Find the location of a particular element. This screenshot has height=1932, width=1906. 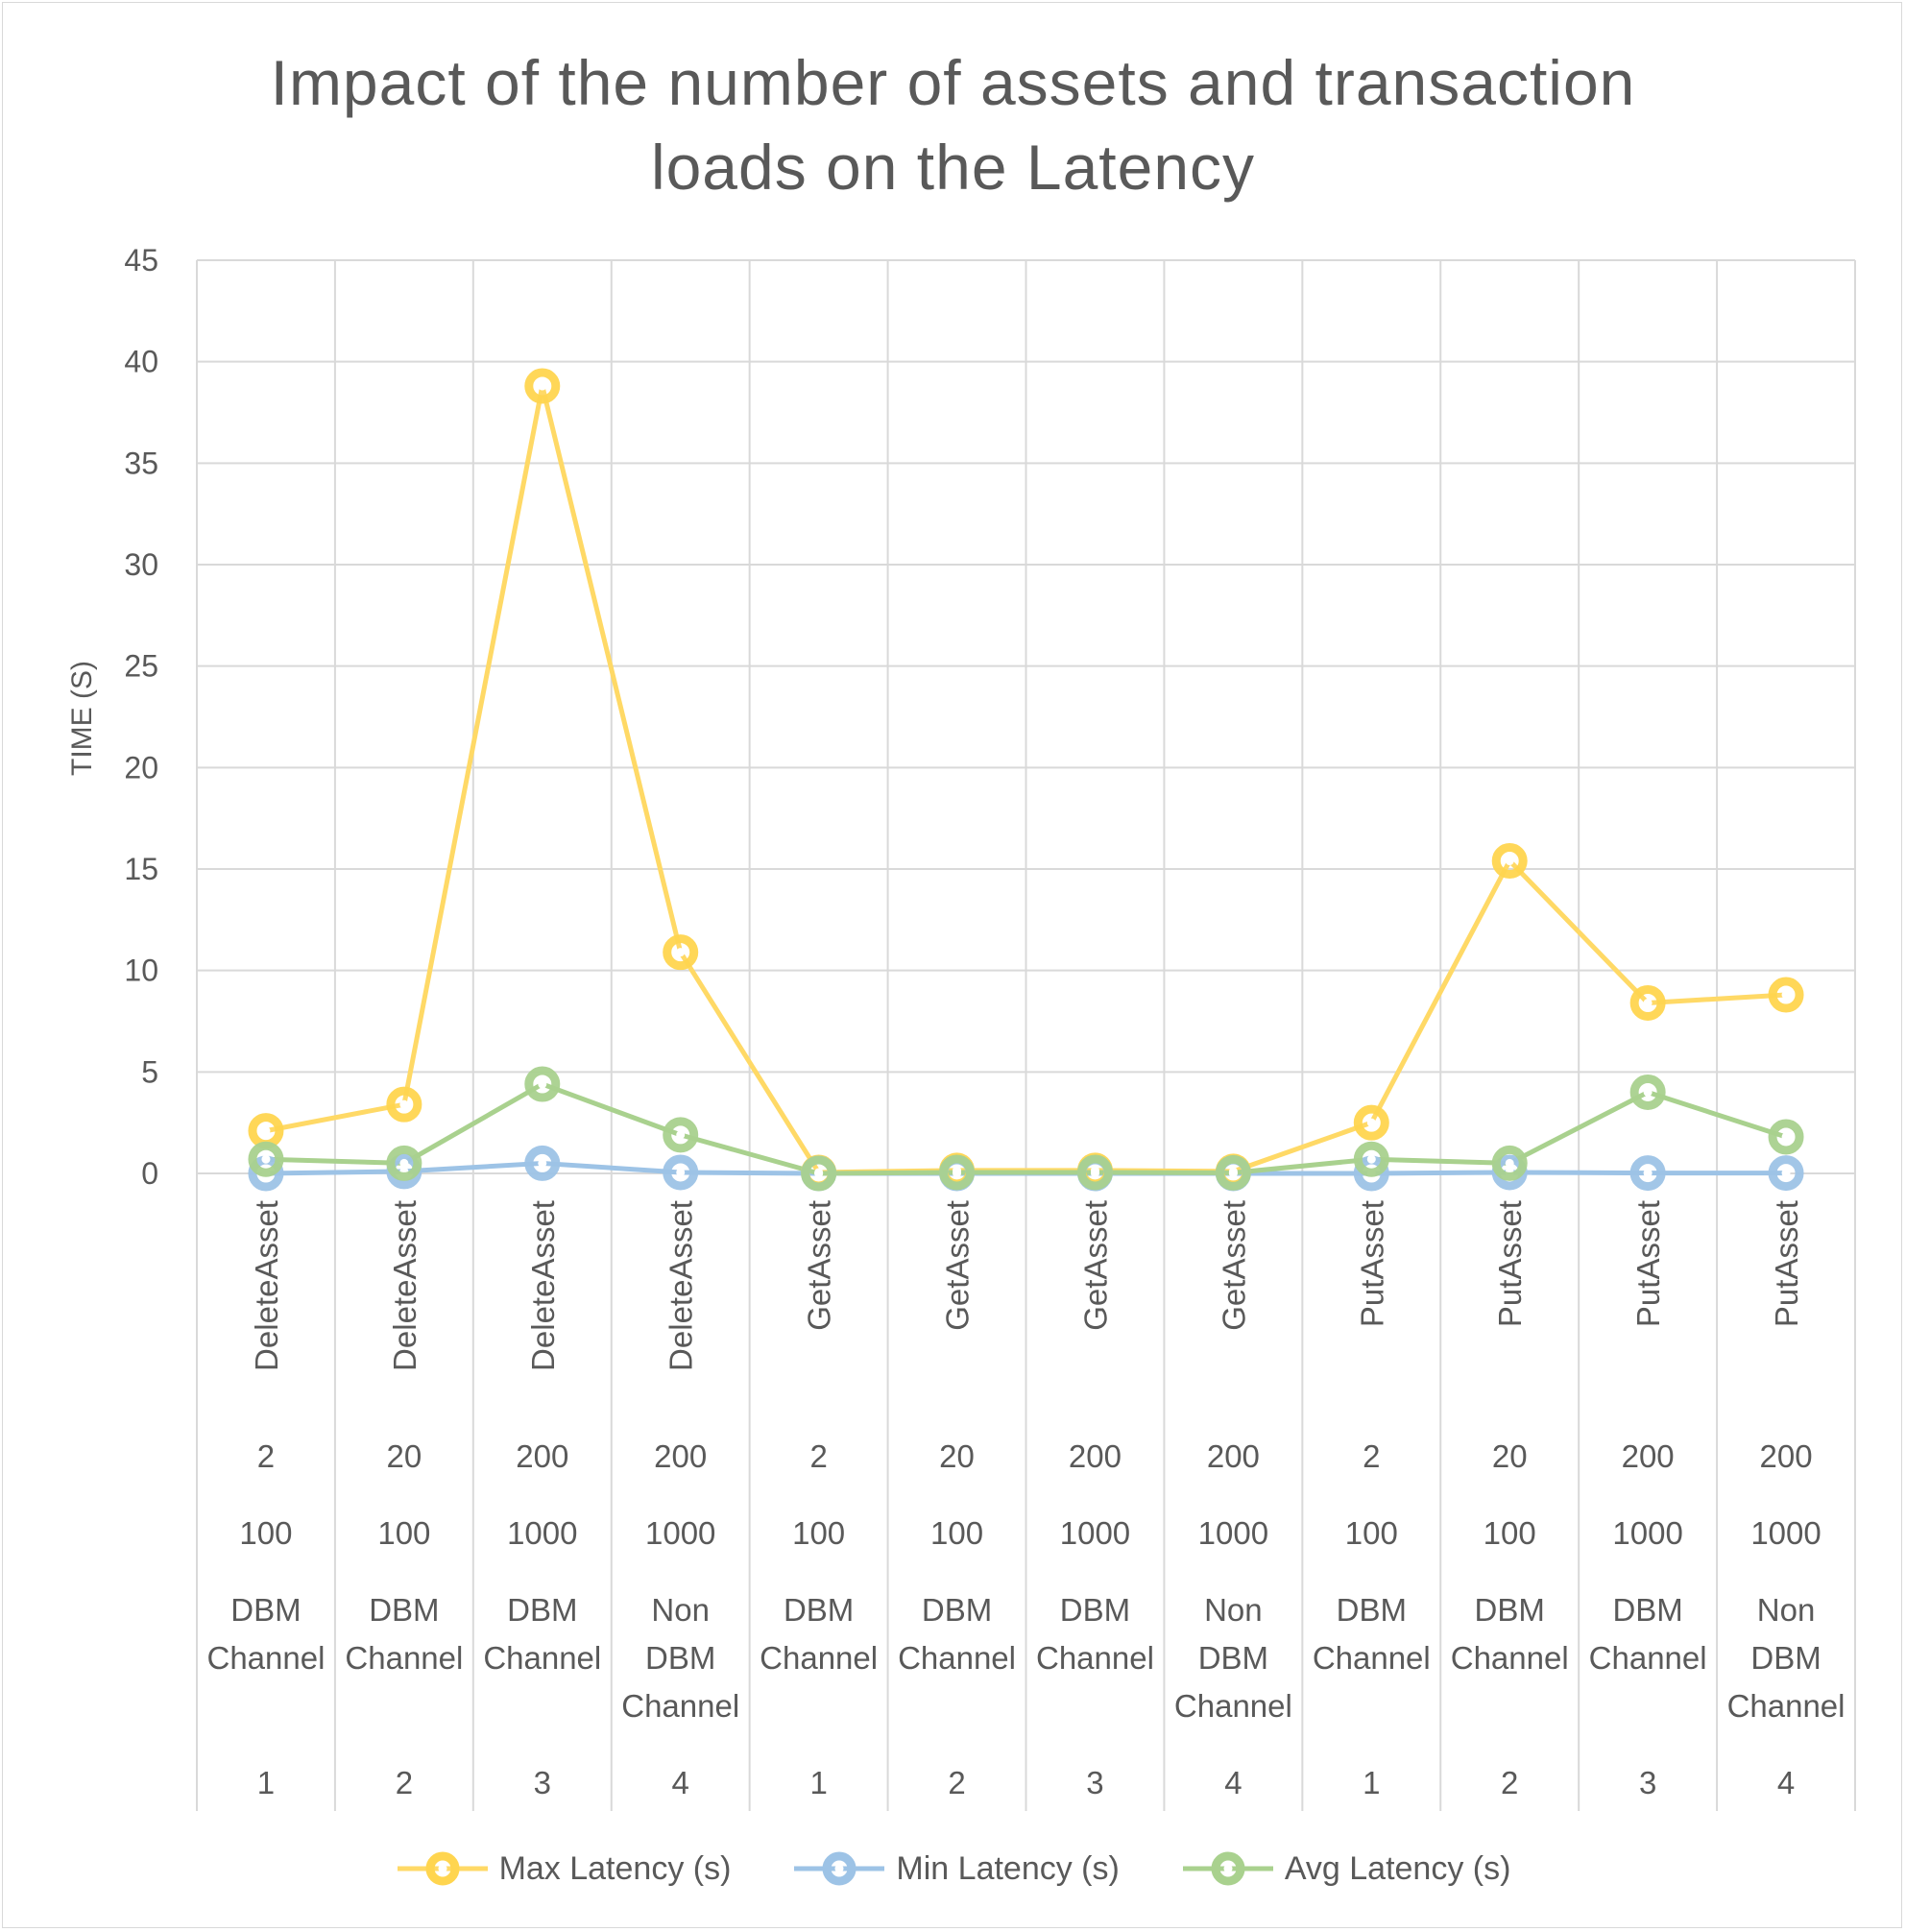

y-tick-label: 20 is located at coordinates (141, 767).